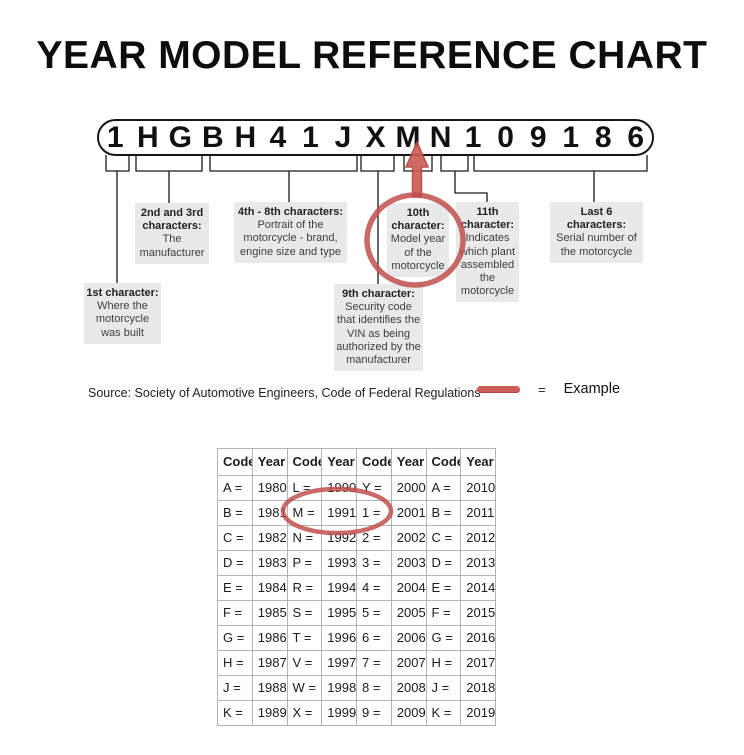  Describe the element at coordinates (269, 563) in the screenshot. I see `year-table-cell: 1983` at that location.